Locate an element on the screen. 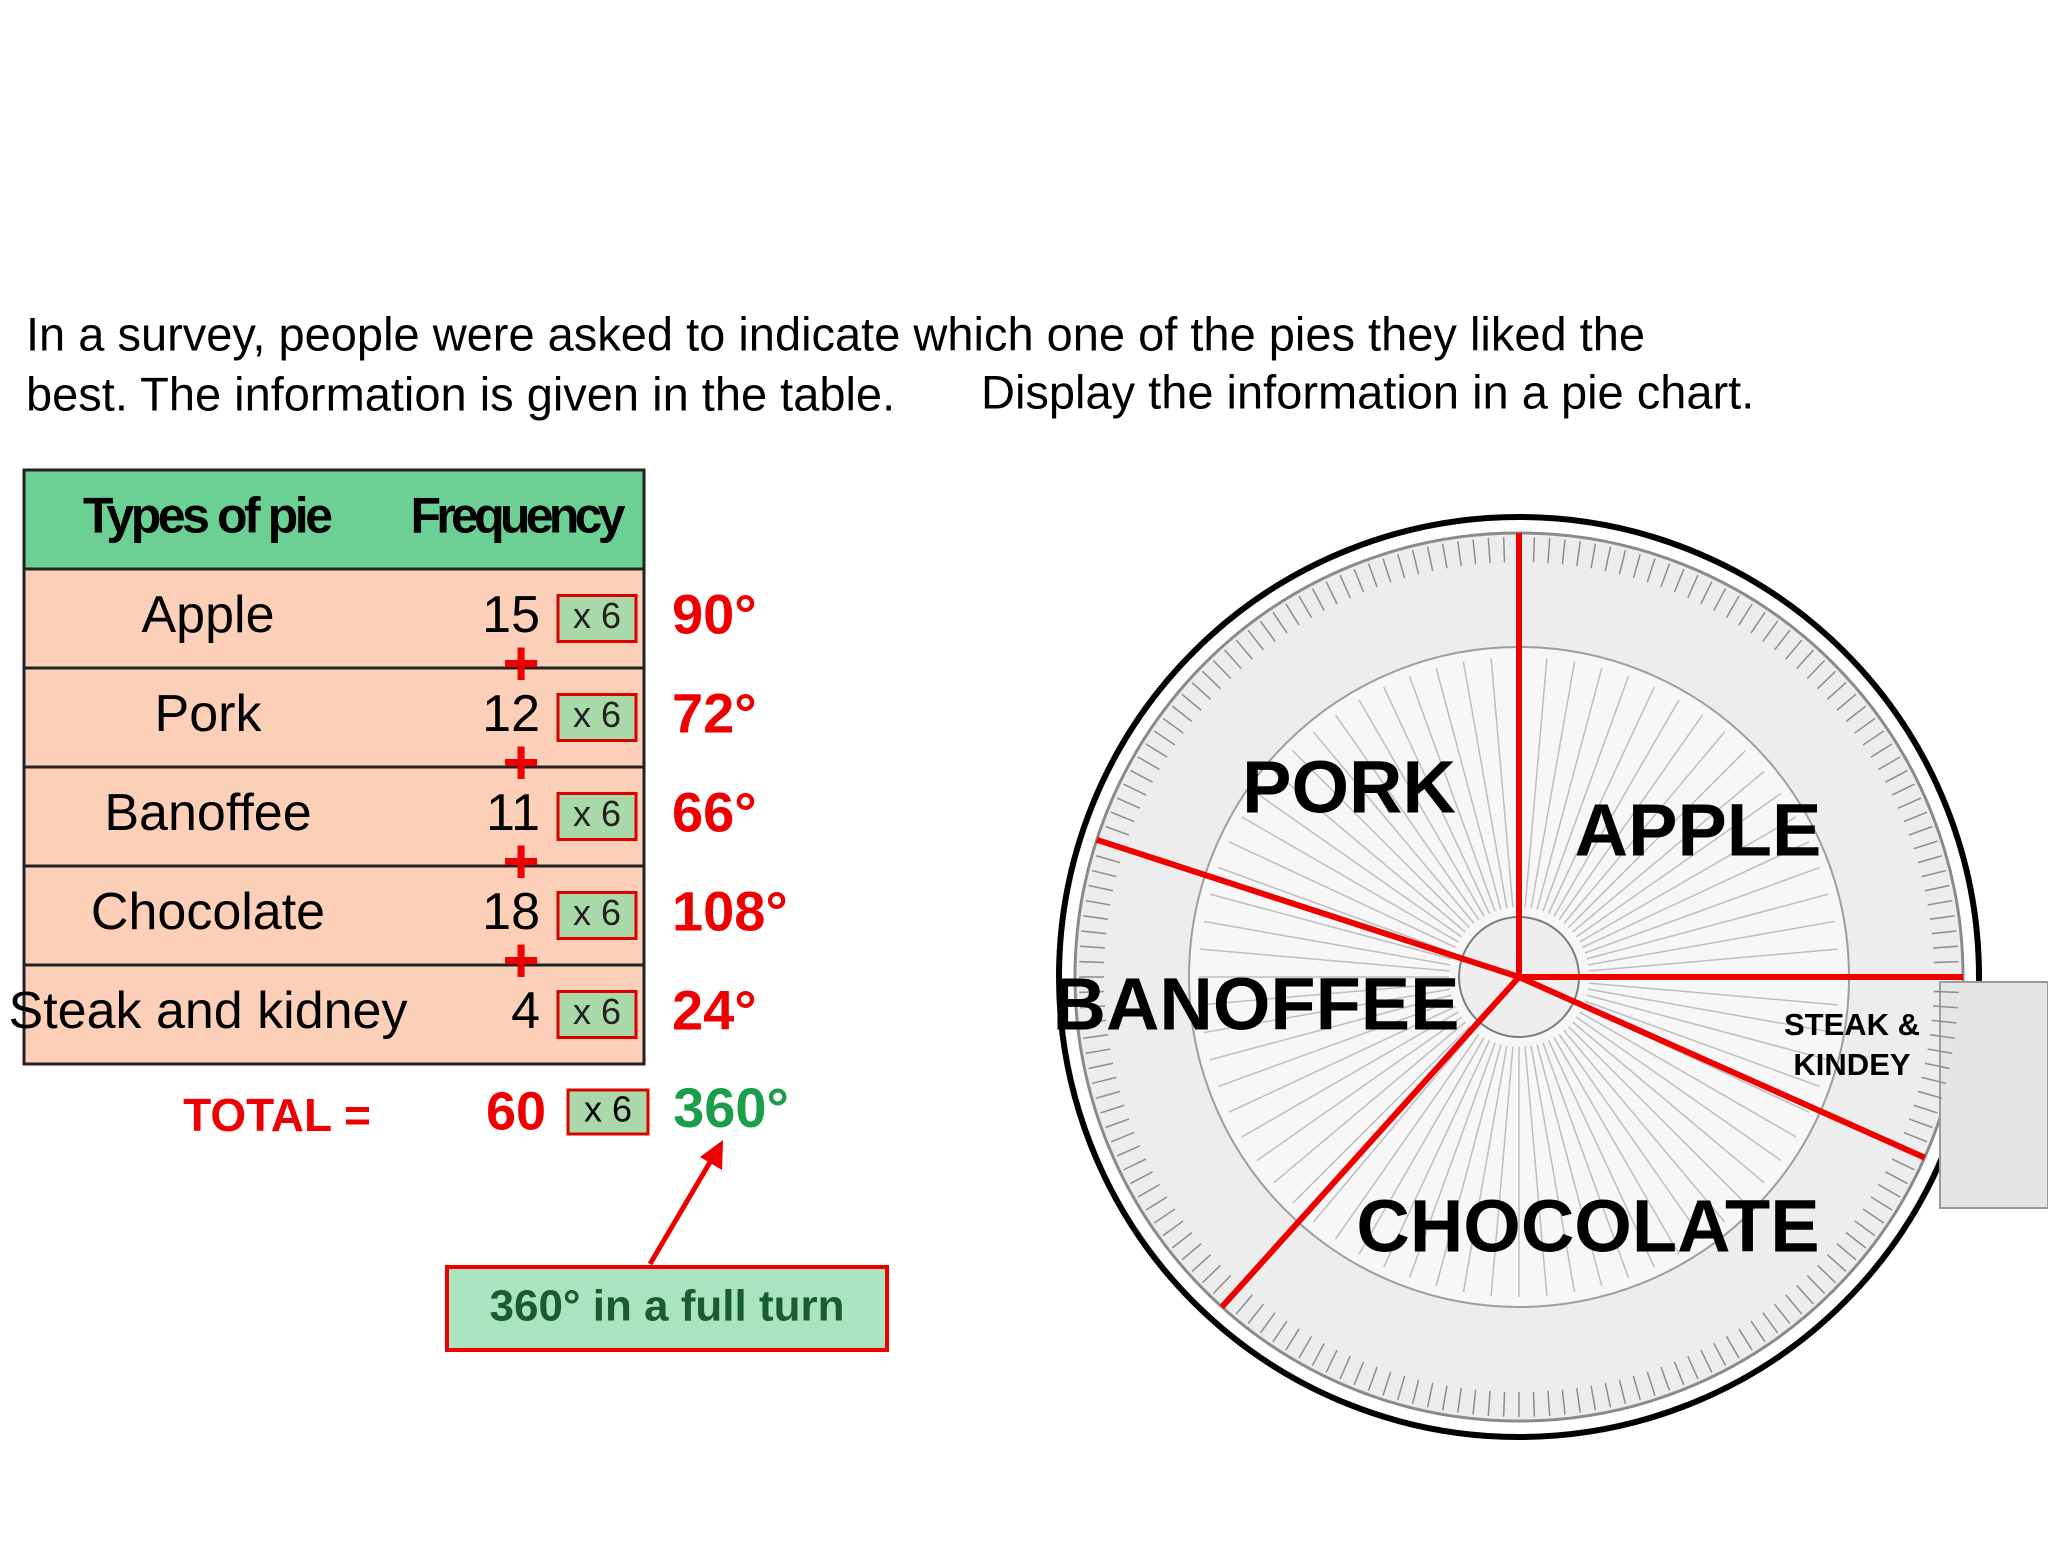  angle: 72° is located at coordinates (714, 712).